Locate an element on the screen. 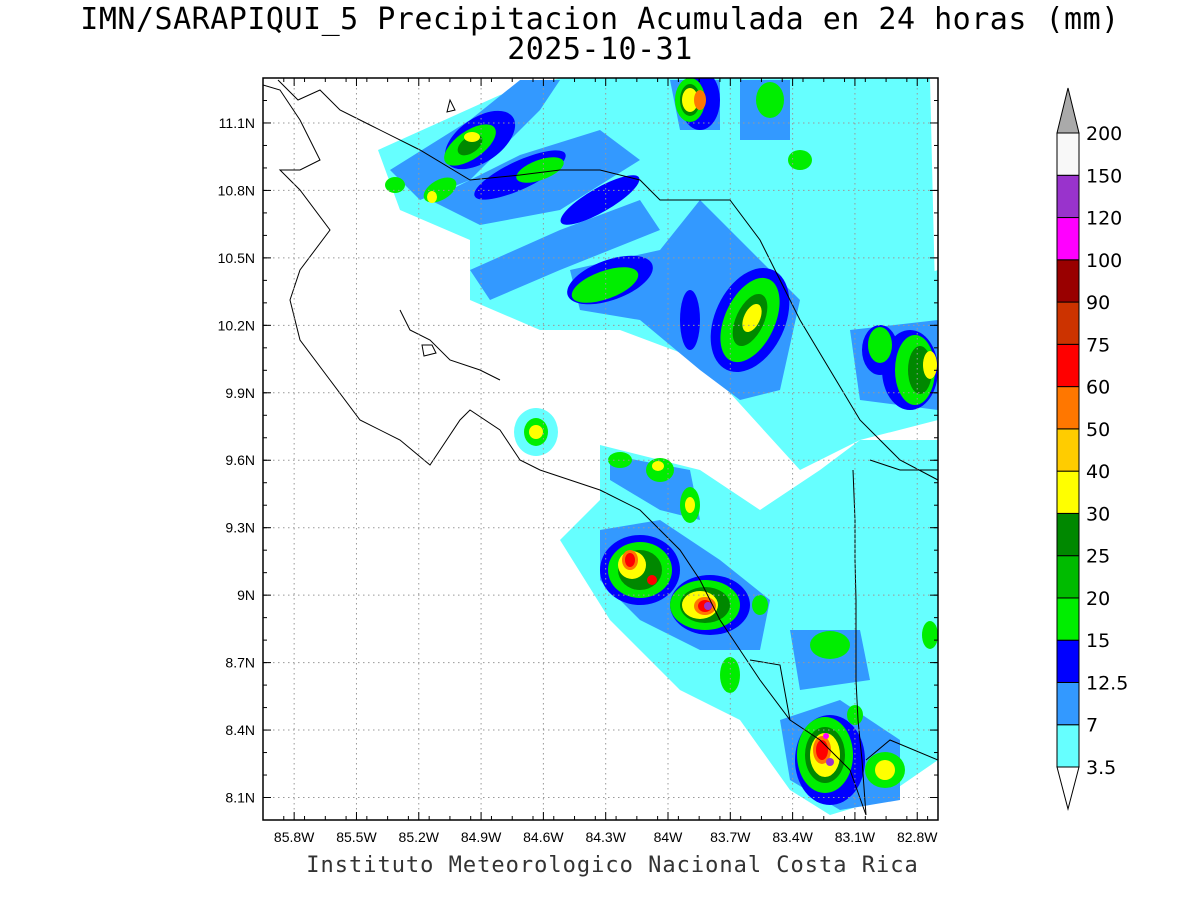  lat-tick-label: 10.8N is located at coordinates (236, 190).